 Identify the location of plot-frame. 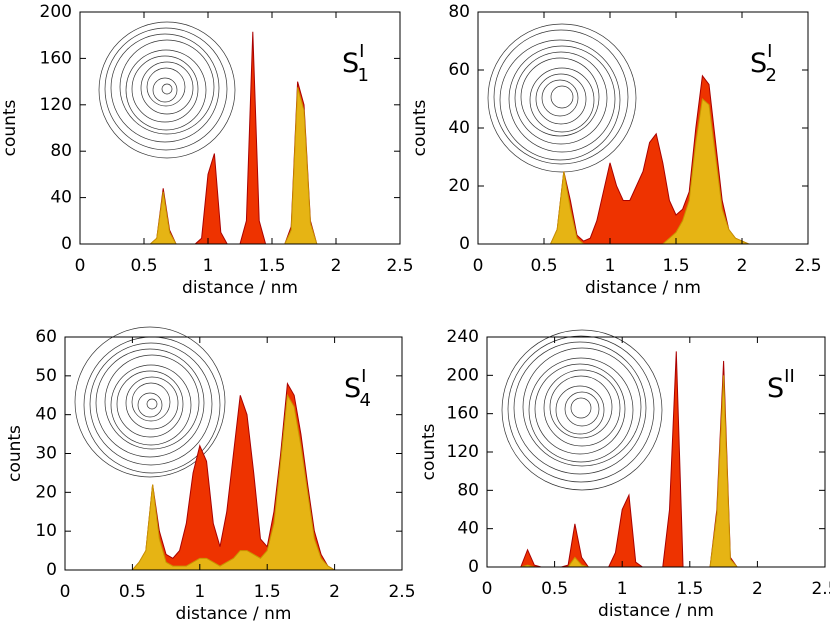
(240, 128).